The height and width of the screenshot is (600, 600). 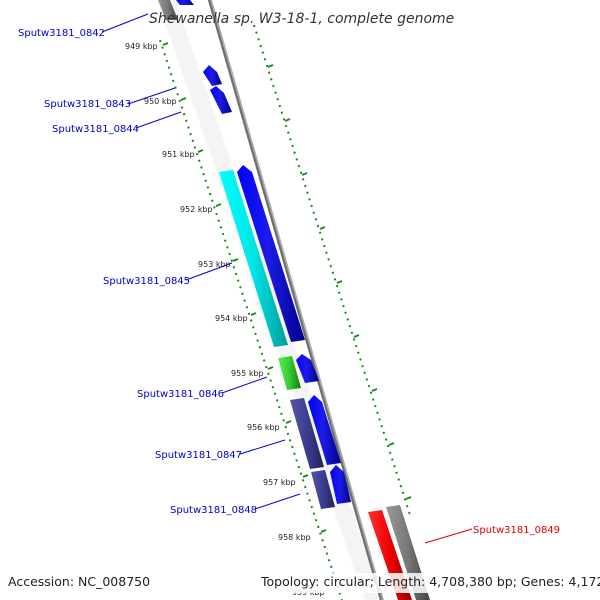 I want to click on tick-label: 950 kbp, so click(x=160, y=101).